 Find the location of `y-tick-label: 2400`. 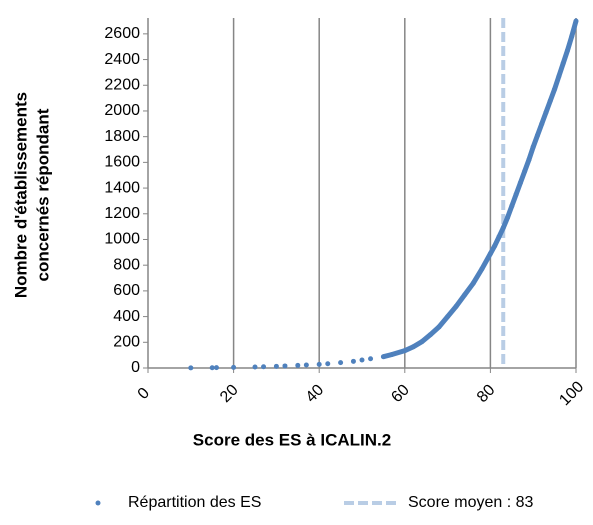

y-tick-label: 2400 is located at coordinates (122, 59).